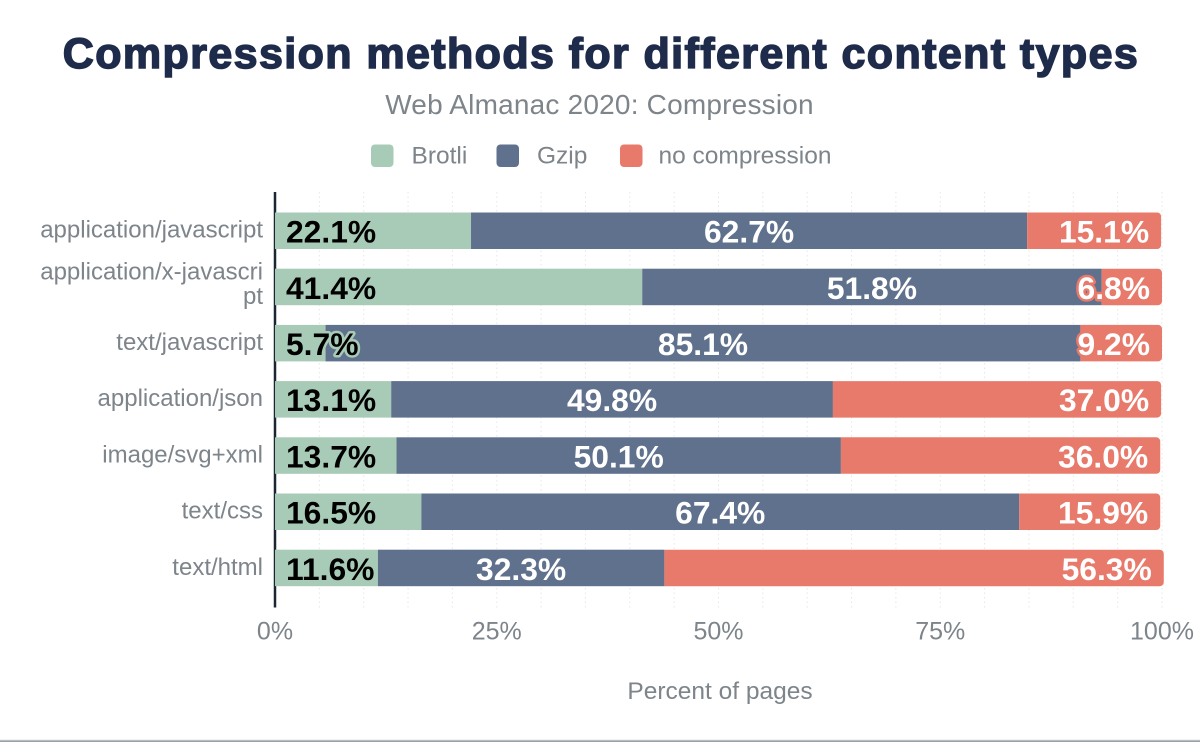 The height and width of the screenshot is (742, 1200). What do you see at coordinates (1162, 632) in the screenshot?
I see `svg-text: 100%` at bounding box center [1162, 632].